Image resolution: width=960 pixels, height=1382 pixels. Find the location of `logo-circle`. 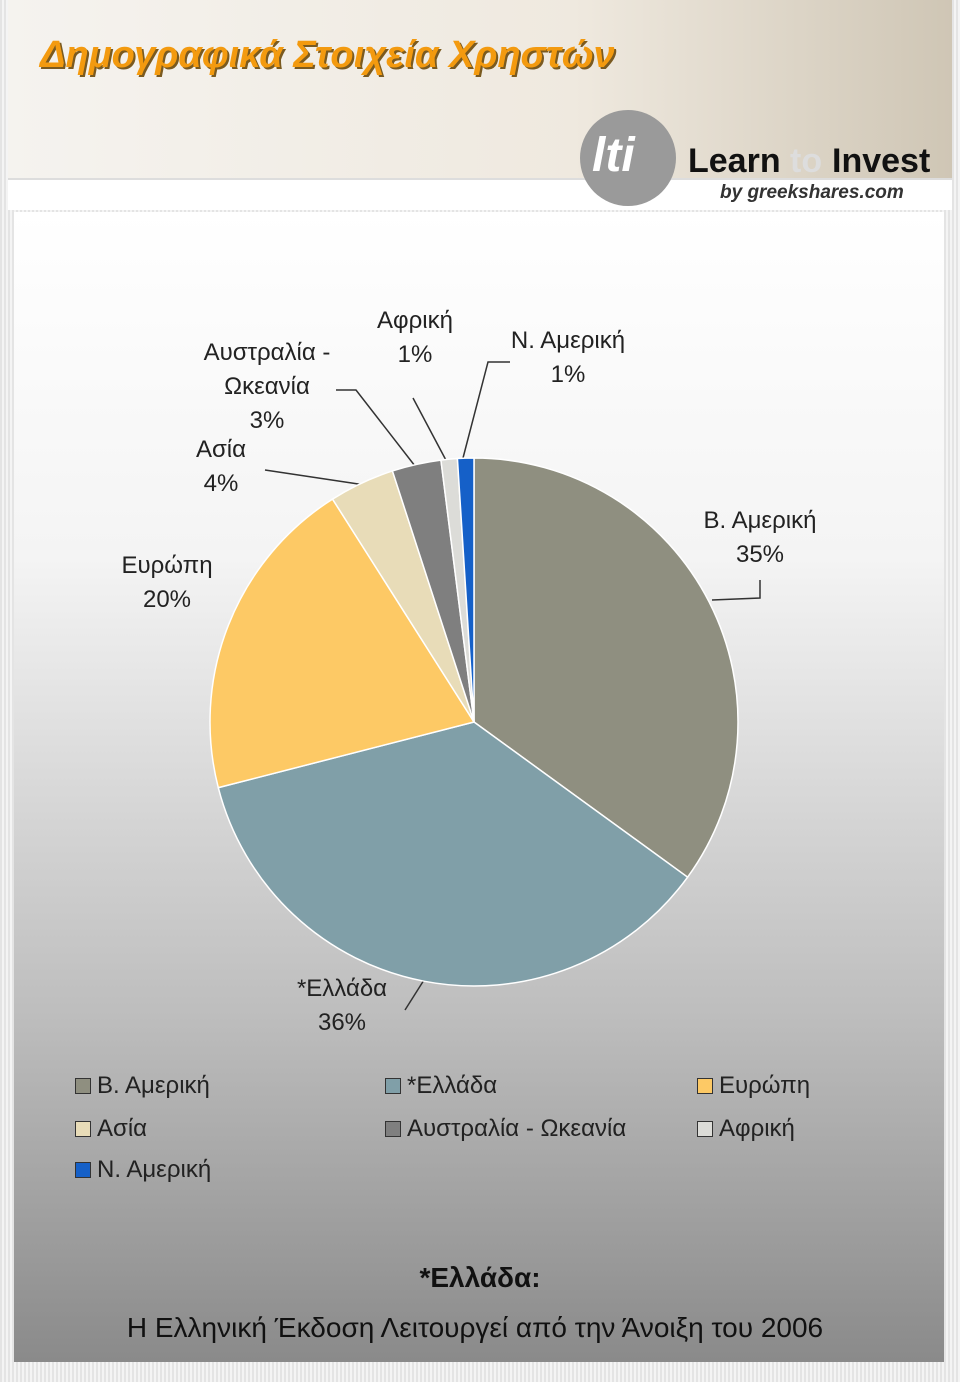

logo-circle is located at coordinates (628, 158).